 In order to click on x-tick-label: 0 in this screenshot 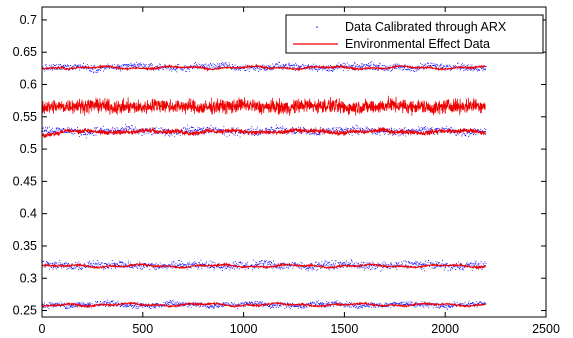, I will do `click(42, 329)`.